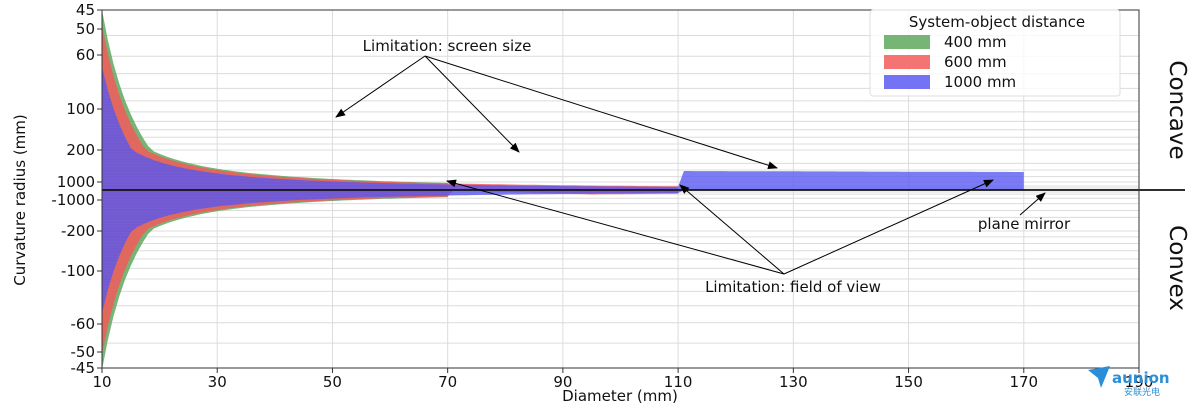 The image size is (1191, 406). I want to click on logo-subtext: 安联光电, so click(1142, 392).